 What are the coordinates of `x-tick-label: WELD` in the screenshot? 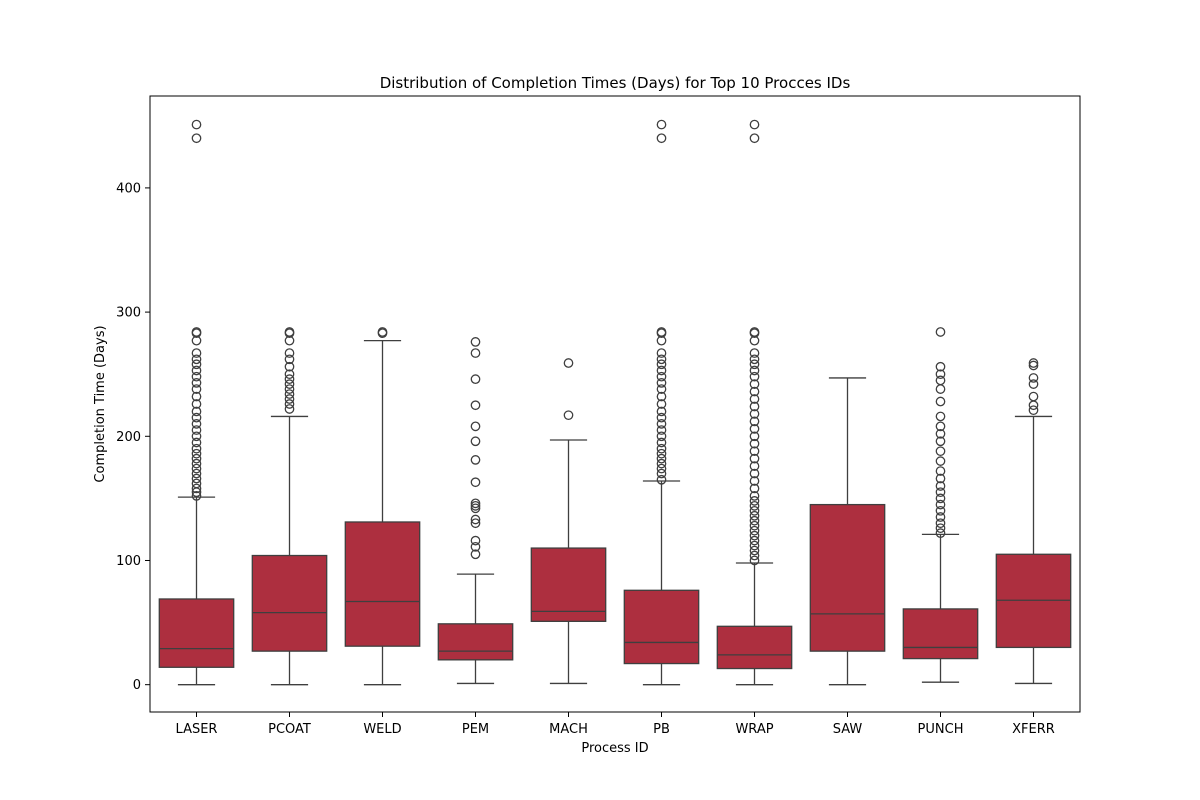 It's located at (382, 729).